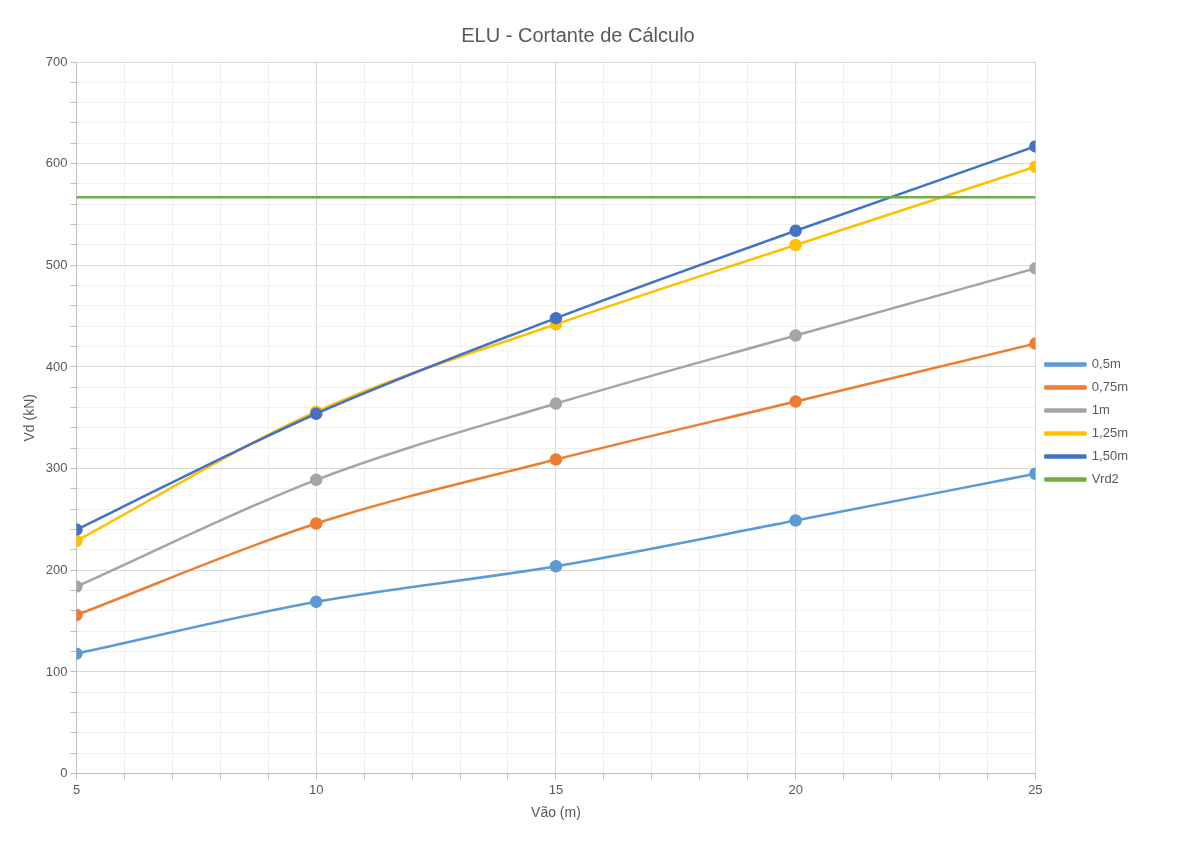  Describe the element at coordinates (56, 468) in the screenshot. I see `y-tick-label: 300` at that location.